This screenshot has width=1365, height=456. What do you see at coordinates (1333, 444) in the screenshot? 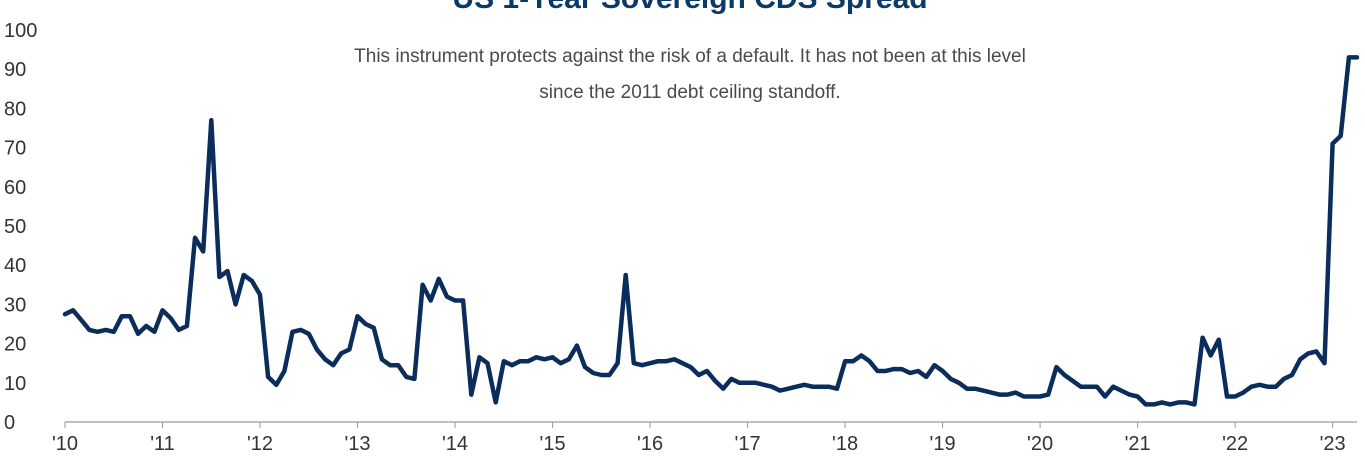
I see `x-tick-label: '23` at bounding box center [1333, 444].